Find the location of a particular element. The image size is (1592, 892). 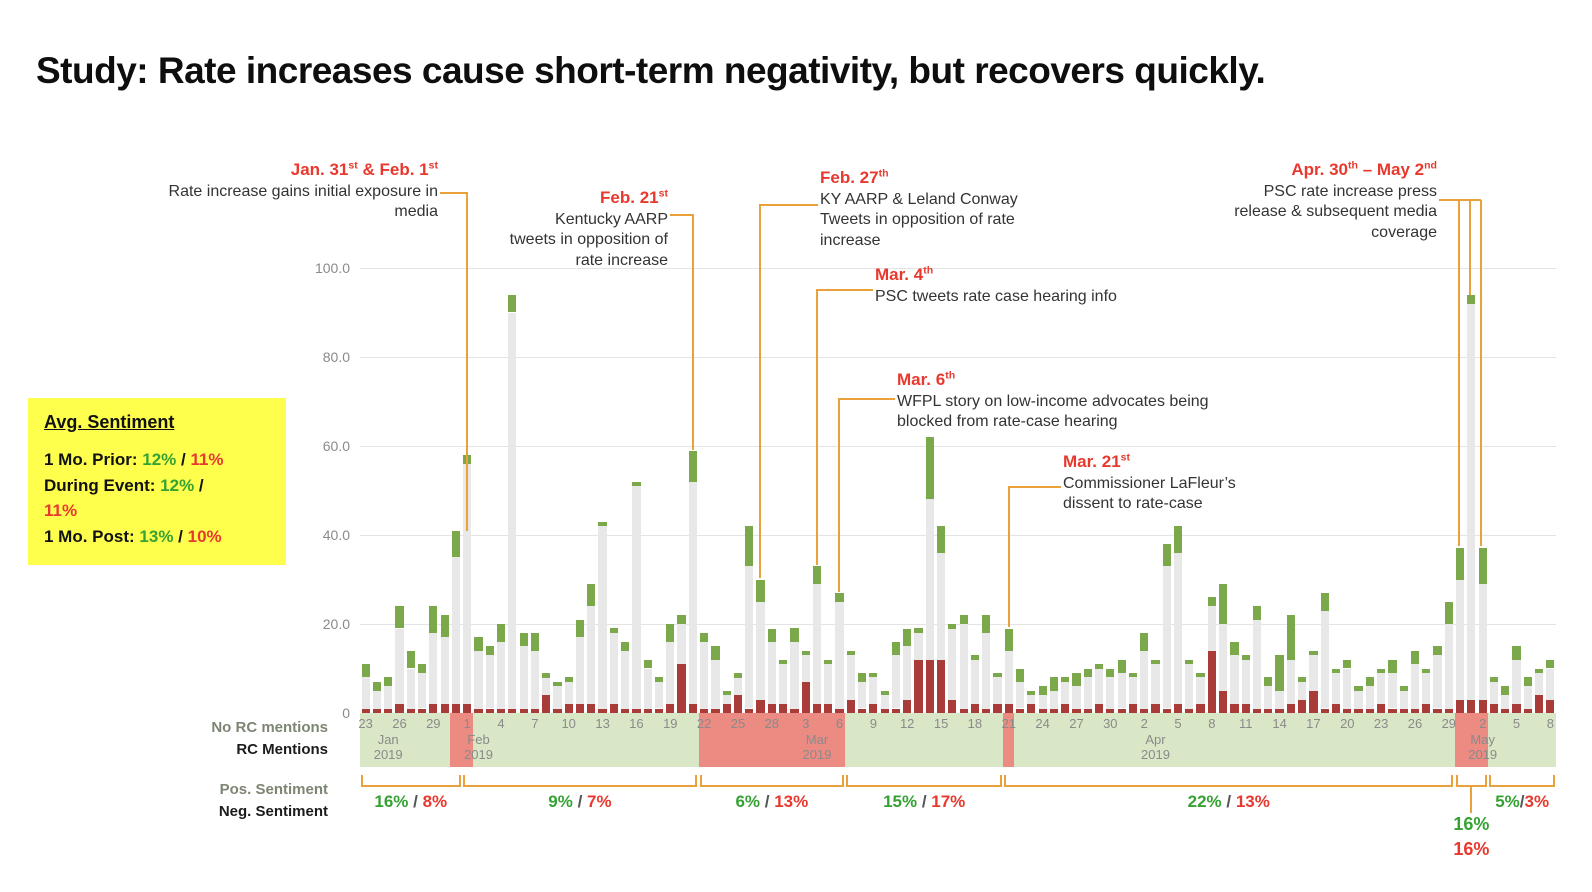

x-axis-tick-label: 24 is located at coordinates (1042, 723).